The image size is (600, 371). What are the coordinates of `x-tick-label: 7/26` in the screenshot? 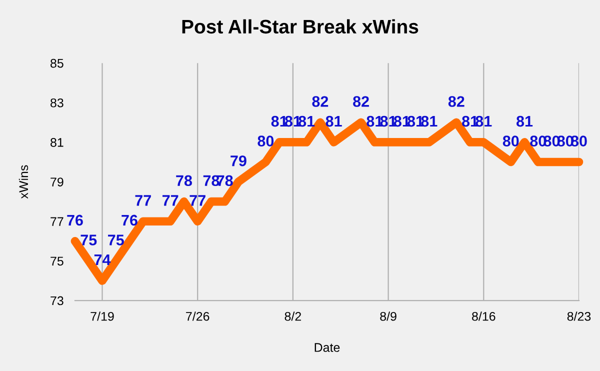 It's located at (198, 316).